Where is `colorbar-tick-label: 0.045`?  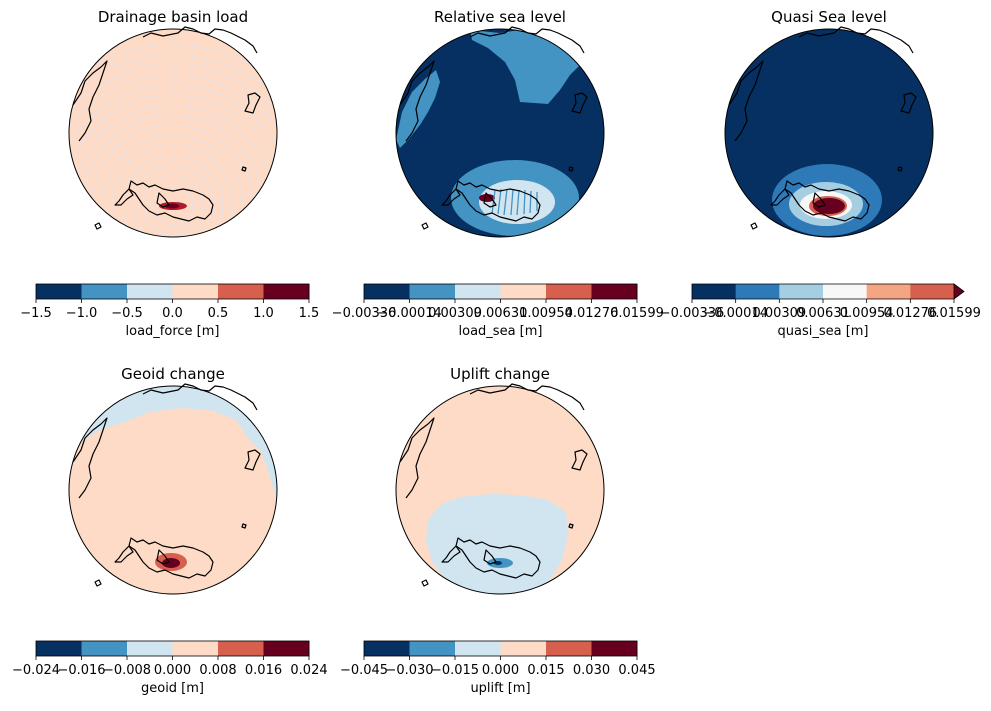 colorbar-tick-label: 0.045 is located at coordinates (636, 670).